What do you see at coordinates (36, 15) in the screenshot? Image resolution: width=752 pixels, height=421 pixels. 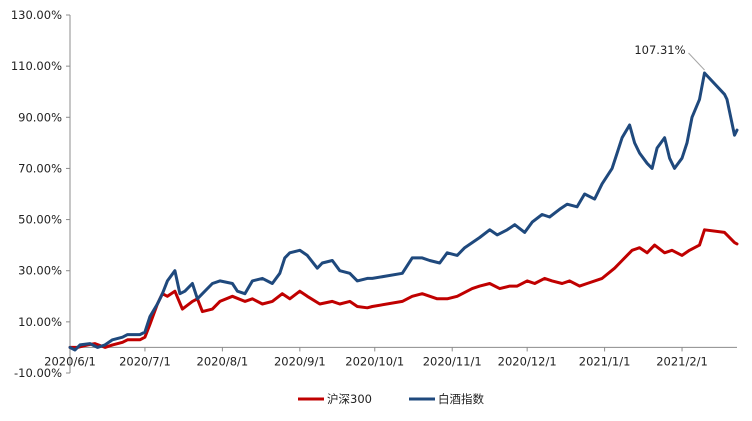 I see `y-tick-label: 130.00%` at bounding box center [36, 15].